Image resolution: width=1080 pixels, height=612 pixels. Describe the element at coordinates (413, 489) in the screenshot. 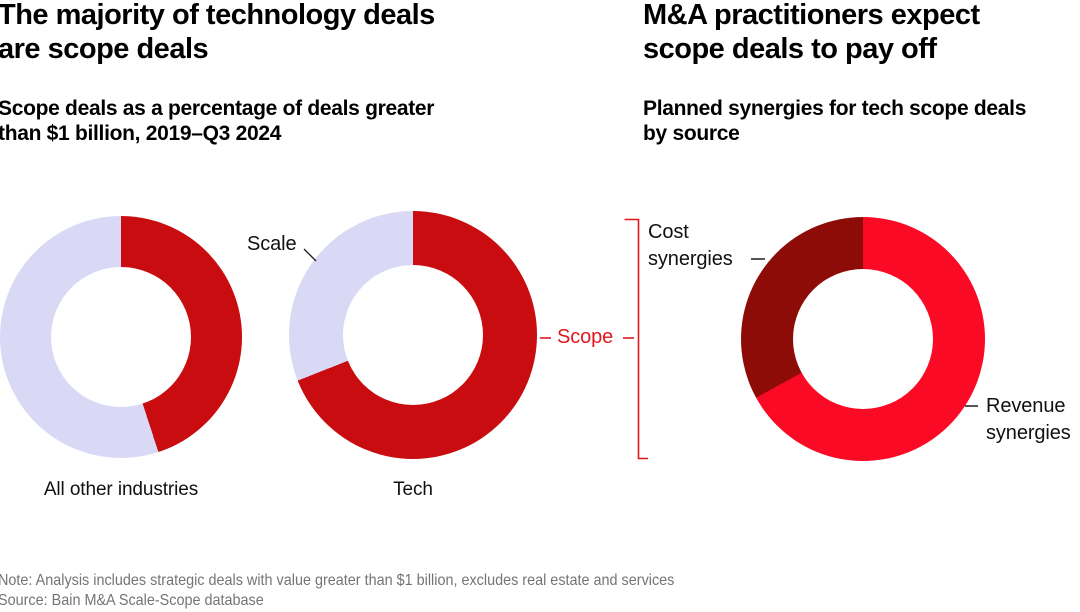

I see `label-tech: Tech` at that location.